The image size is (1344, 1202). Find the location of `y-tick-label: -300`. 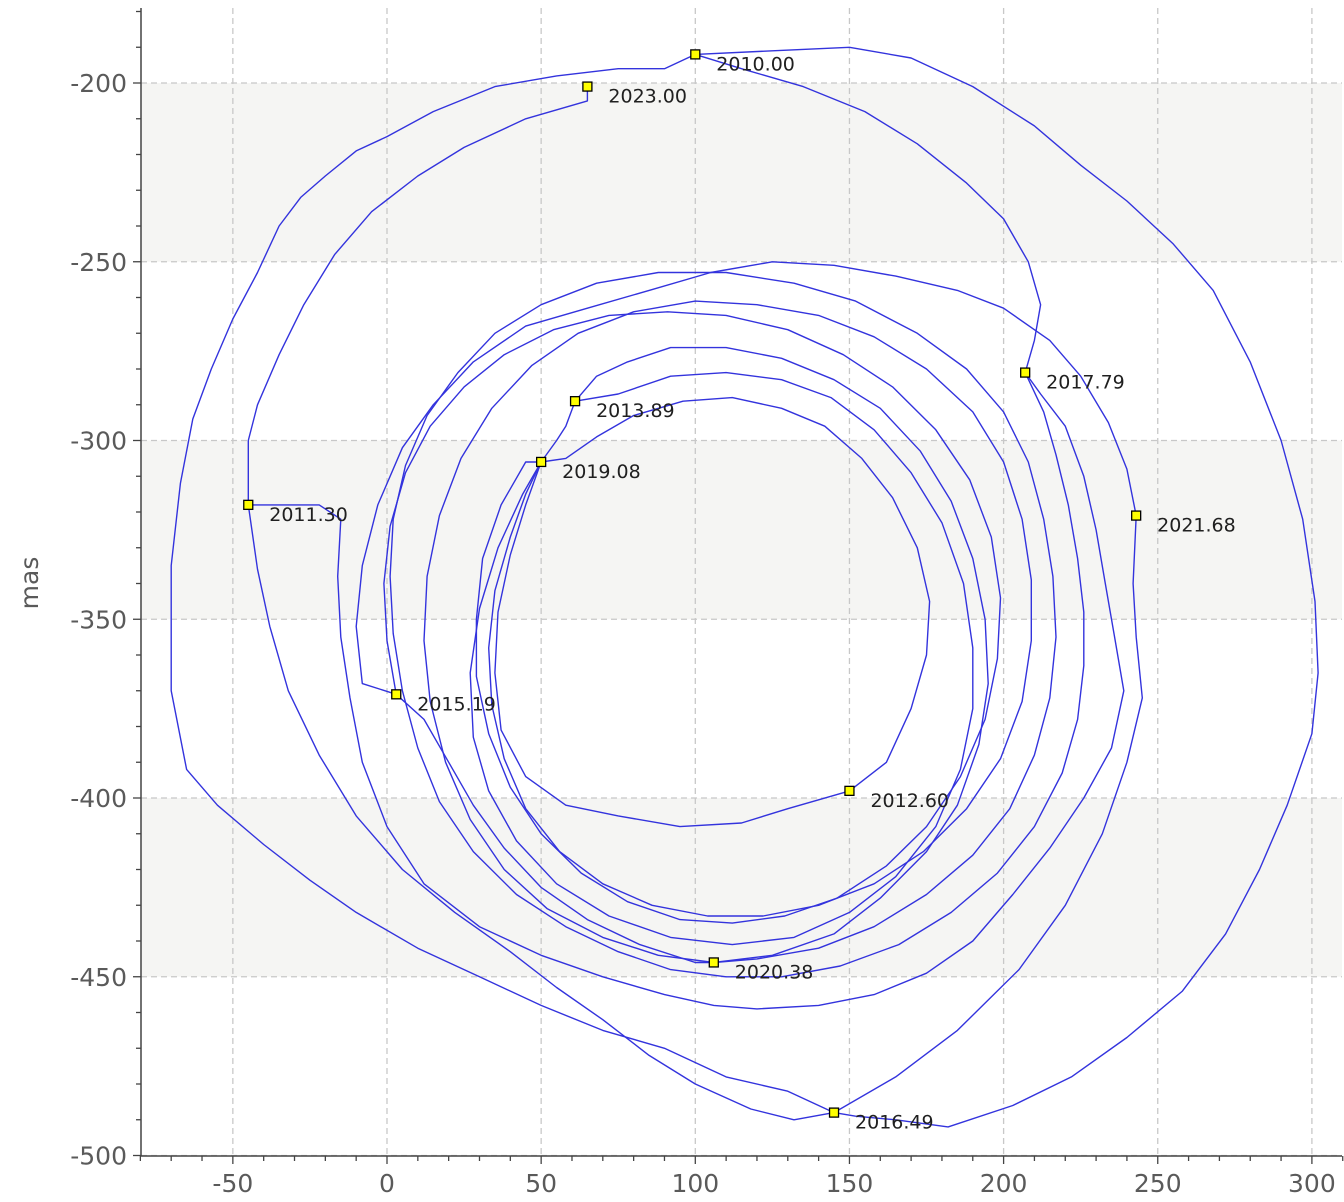

y-tick-label: -300 is located at coordinates (98, 441).